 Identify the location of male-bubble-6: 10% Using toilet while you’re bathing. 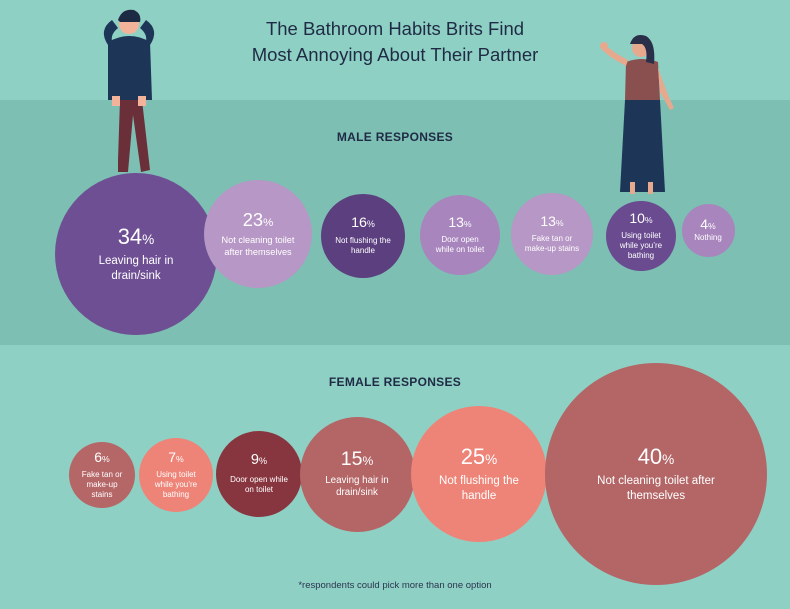
(641, 236).